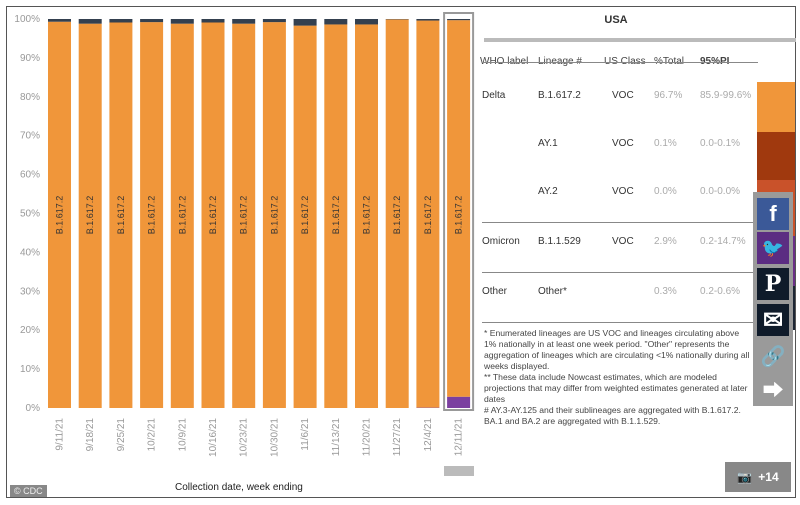 The height and width of the screenshot is (505, 800). Describe the element at coordinates (548, 191) in the screenshot. I see `cell-lineage: AY.2` at that location.